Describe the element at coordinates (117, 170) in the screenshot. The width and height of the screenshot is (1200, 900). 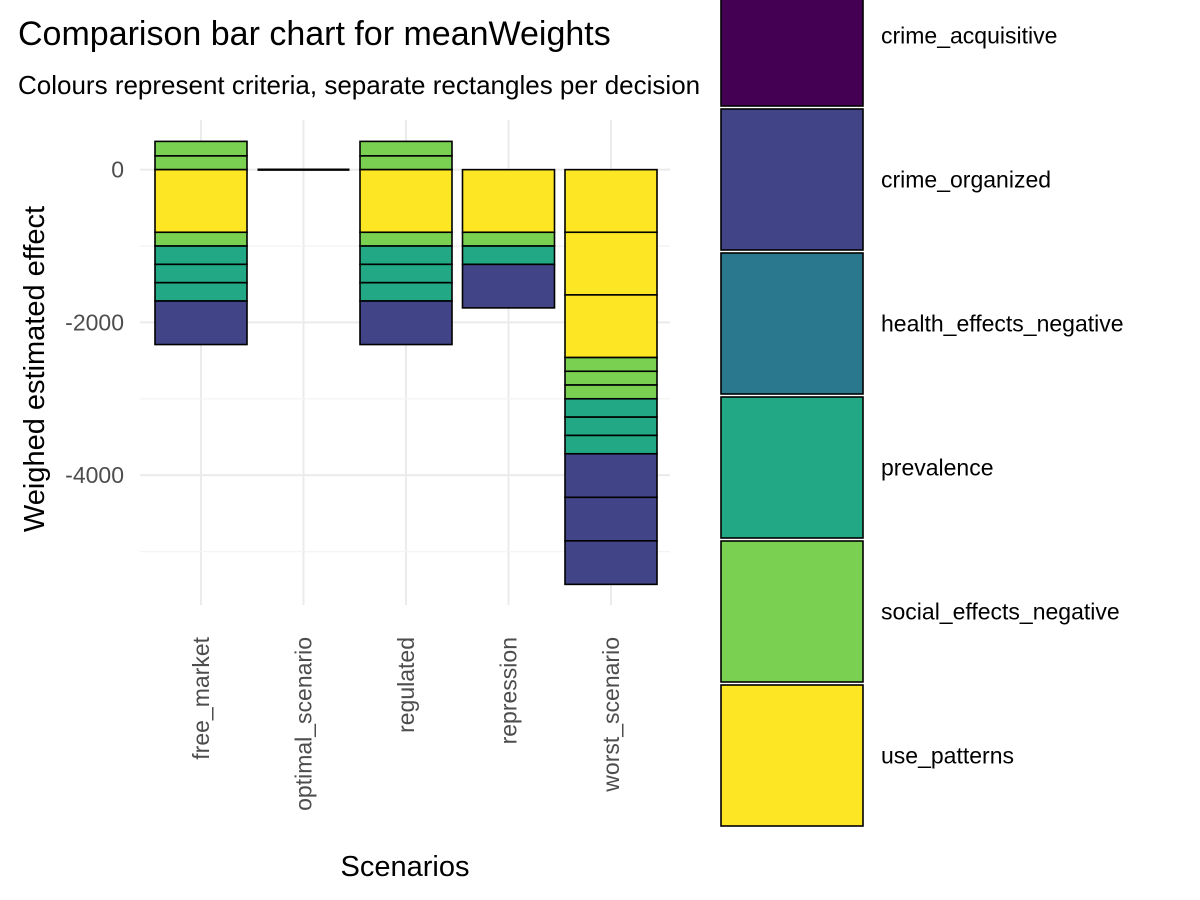
I see `y-tick-label: 0` at that location.